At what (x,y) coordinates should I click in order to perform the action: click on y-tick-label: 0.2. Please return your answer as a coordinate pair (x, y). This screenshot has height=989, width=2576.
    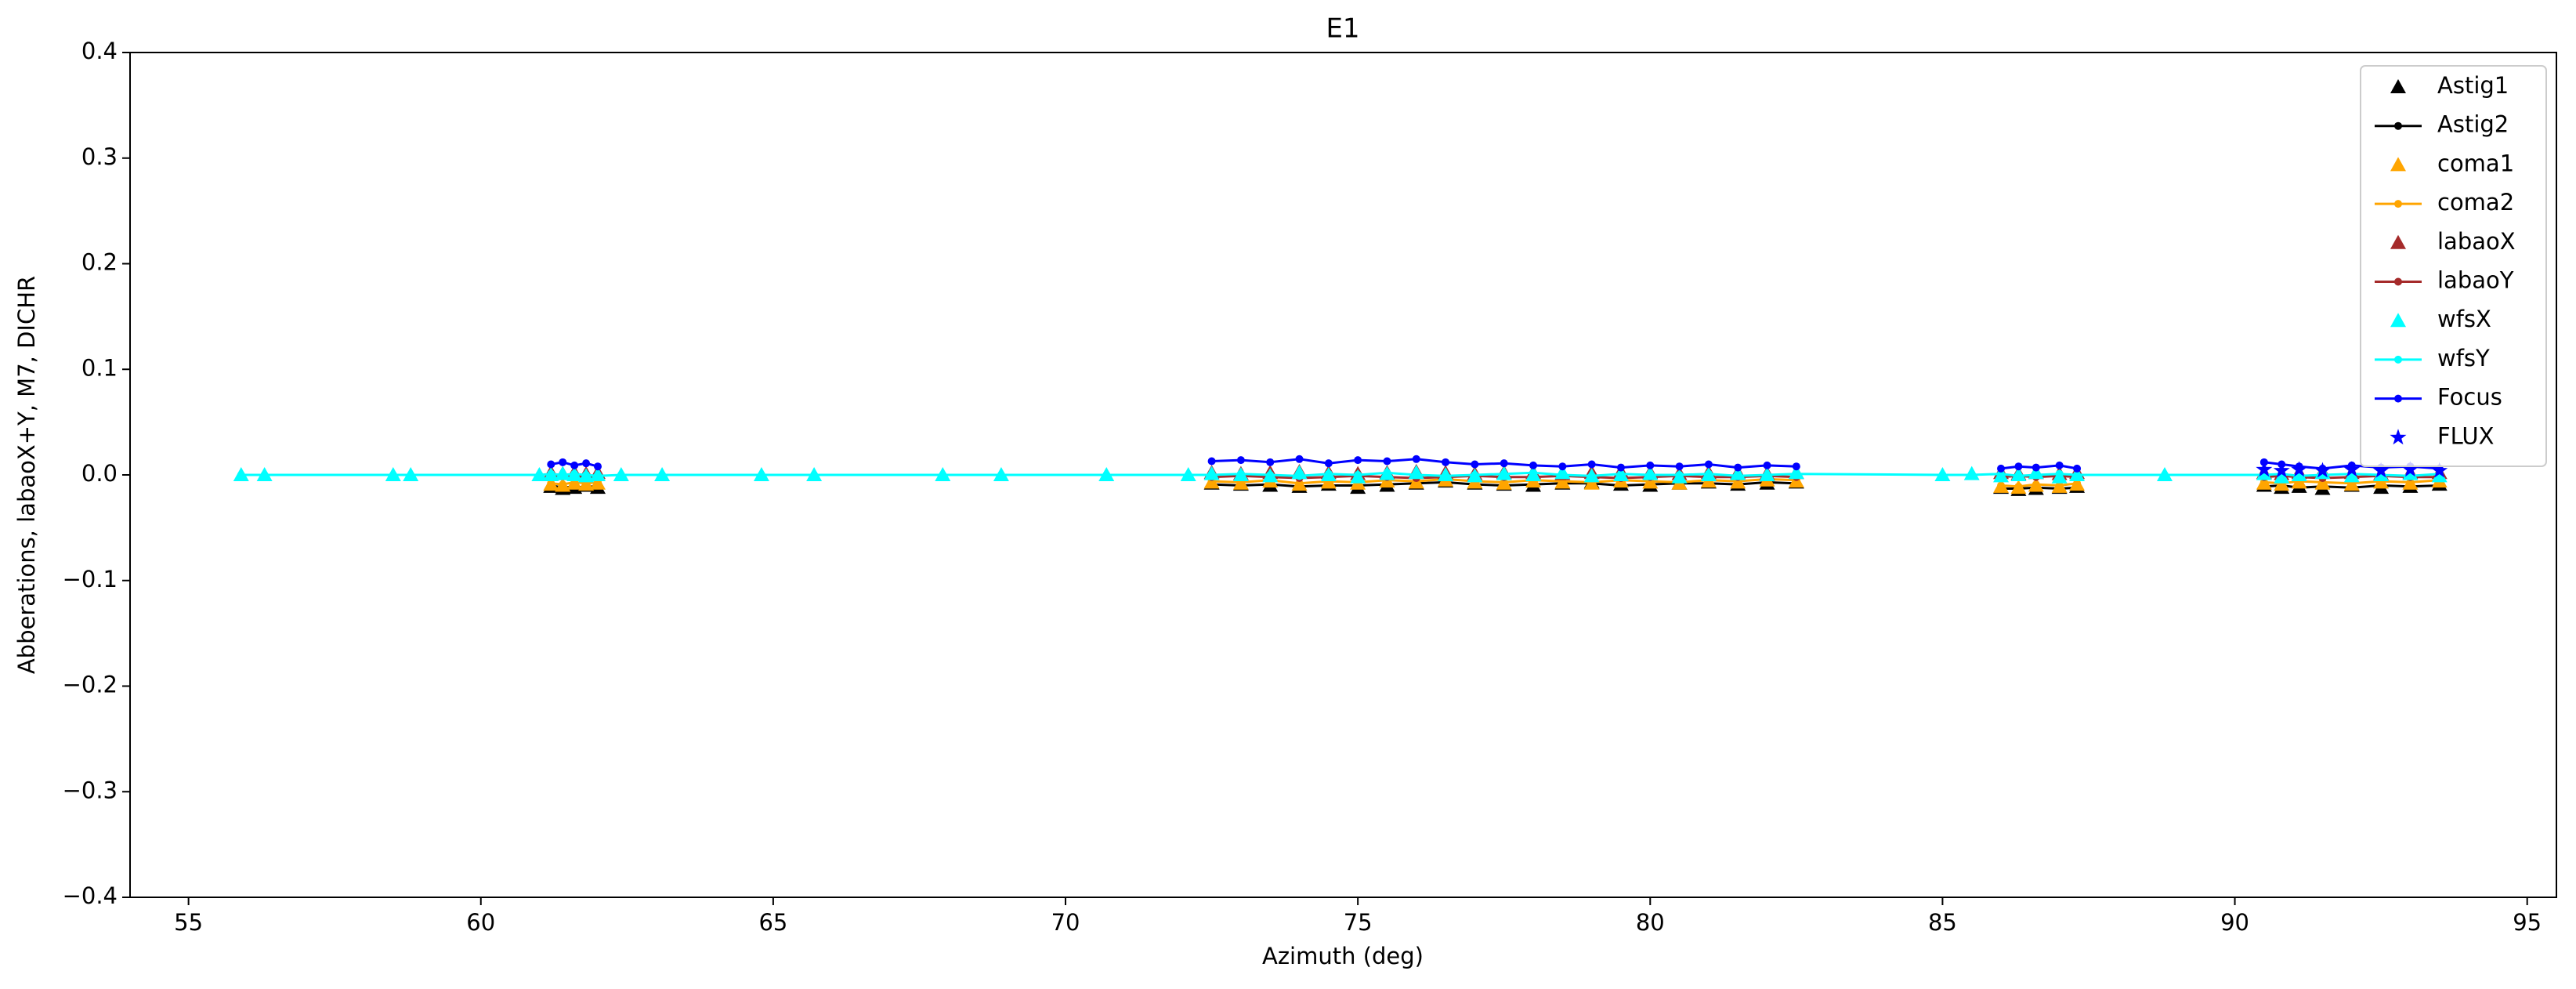
    Looking at the image, I should click on (100, 262).